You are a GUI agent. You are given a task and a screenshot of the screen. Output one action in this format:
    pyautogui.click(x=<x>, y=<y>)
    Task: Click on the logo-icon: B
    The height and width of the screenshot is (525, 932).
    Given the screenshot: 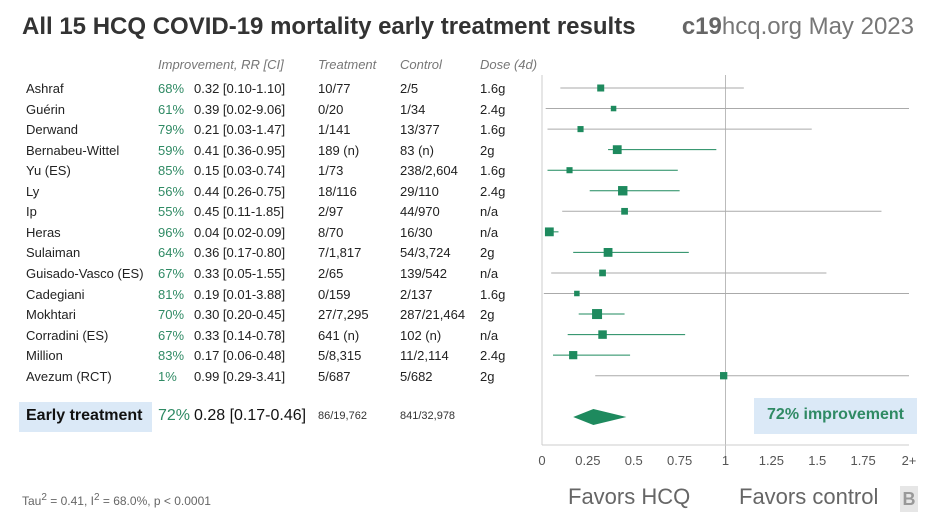 What is the action you would take?
    pyautogui.click(x=909, y=499)
    